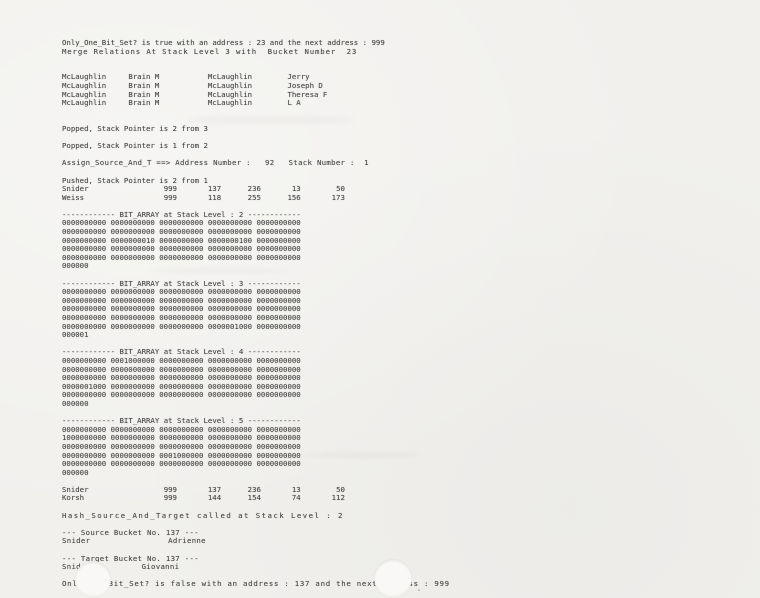 The height and width of the screenshot is (598, 760). What do you see at coordinates (73, 197) in the screenshot?
I see `table-cell: Weiss` at bounding box center [73, 197].